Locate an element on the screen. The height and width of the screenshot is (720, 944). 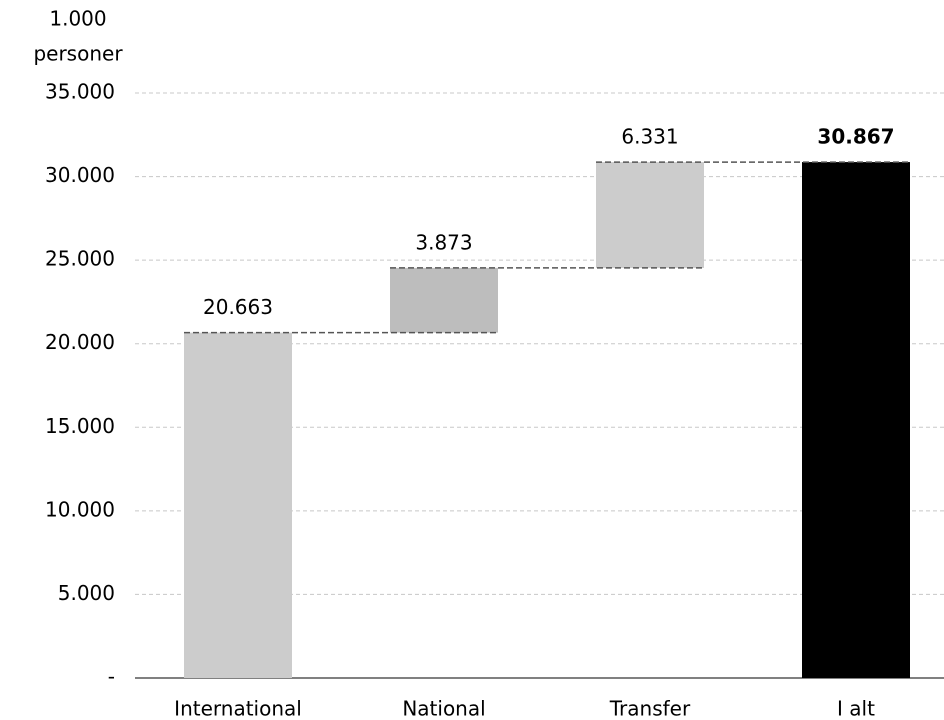
y-tick-label: 5.000 is located at coordinates (86, 593).